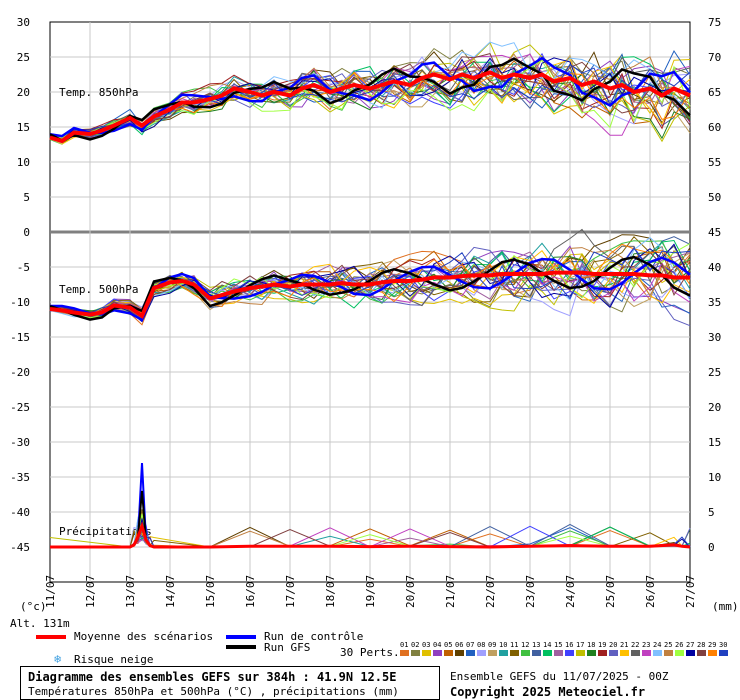 This screenshot has width=740, height=700. What do you see at coordinates (241, 637) in the screenshot?
I see `legend-control-swatch` at bounding box center [241, 637].